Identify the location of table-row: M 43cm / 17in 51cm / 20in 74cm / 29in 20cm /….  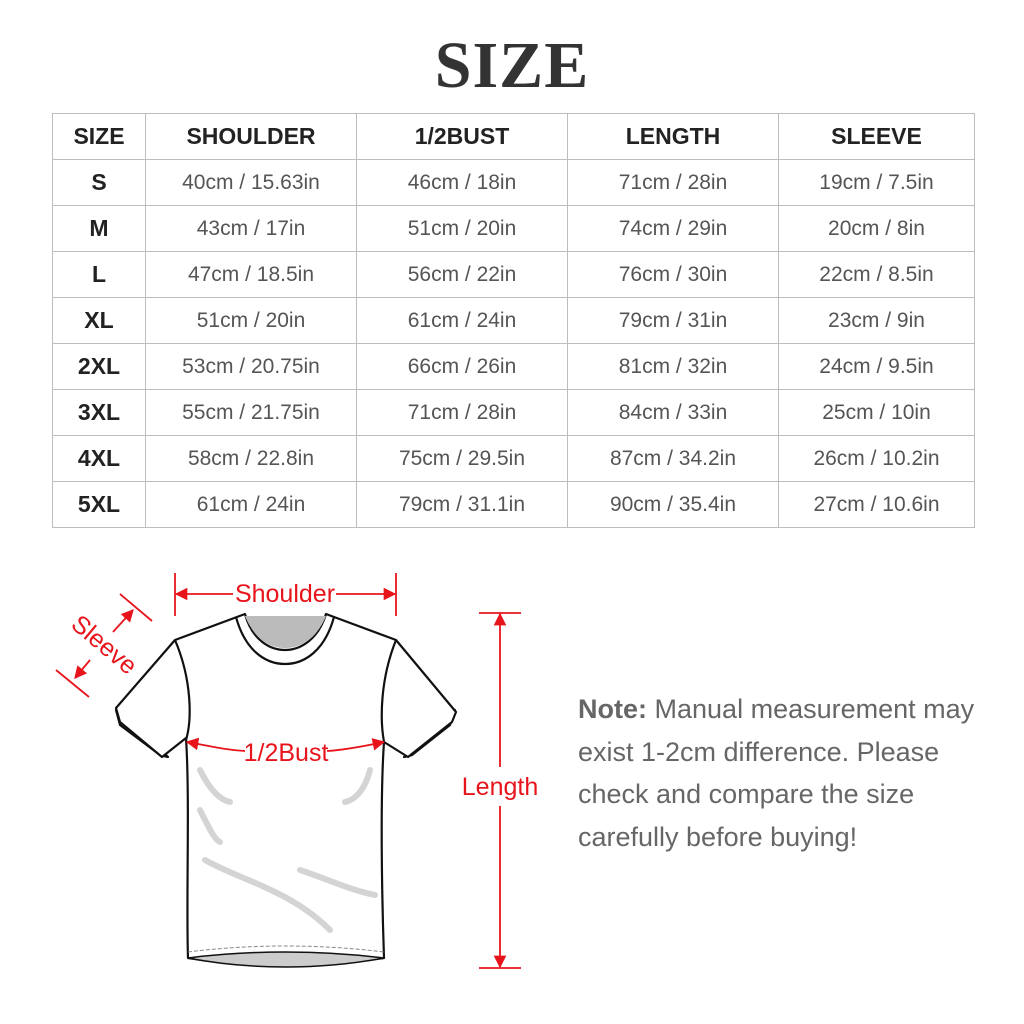
(513, 228).